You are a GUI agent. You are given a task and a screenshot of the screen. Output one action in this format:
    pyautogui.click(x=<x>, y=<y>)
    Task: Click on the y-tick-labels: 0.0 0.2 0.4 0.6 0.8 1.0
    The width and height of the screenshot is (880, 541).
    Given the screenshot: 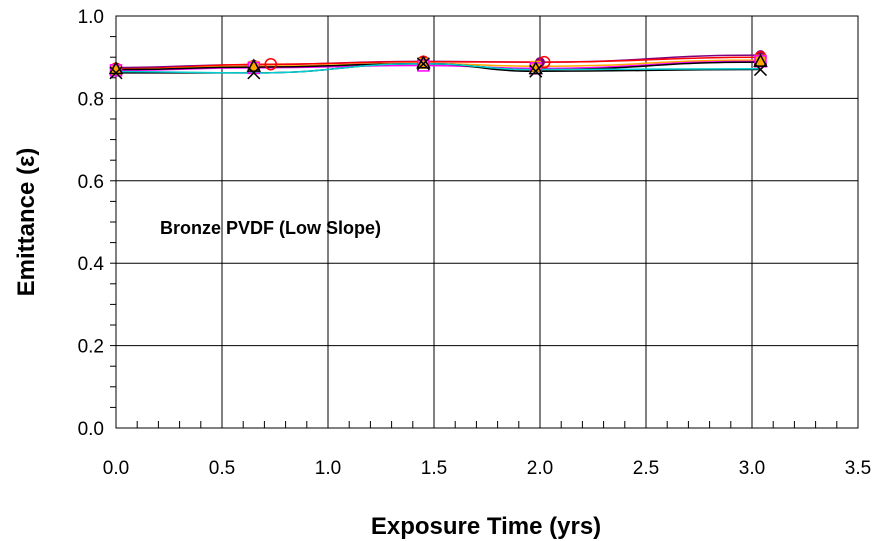 What is the action you would take?
    pyautogui.click(x=91, y=223)
    